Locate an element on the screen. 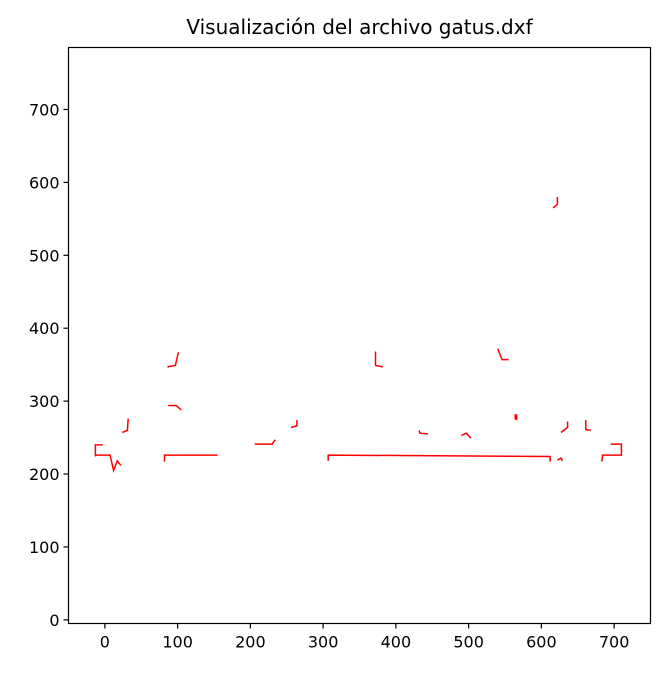 The width and height of the screenshot is (665, 675). y-tick-label: 700 is located at coordinates (44, 109).